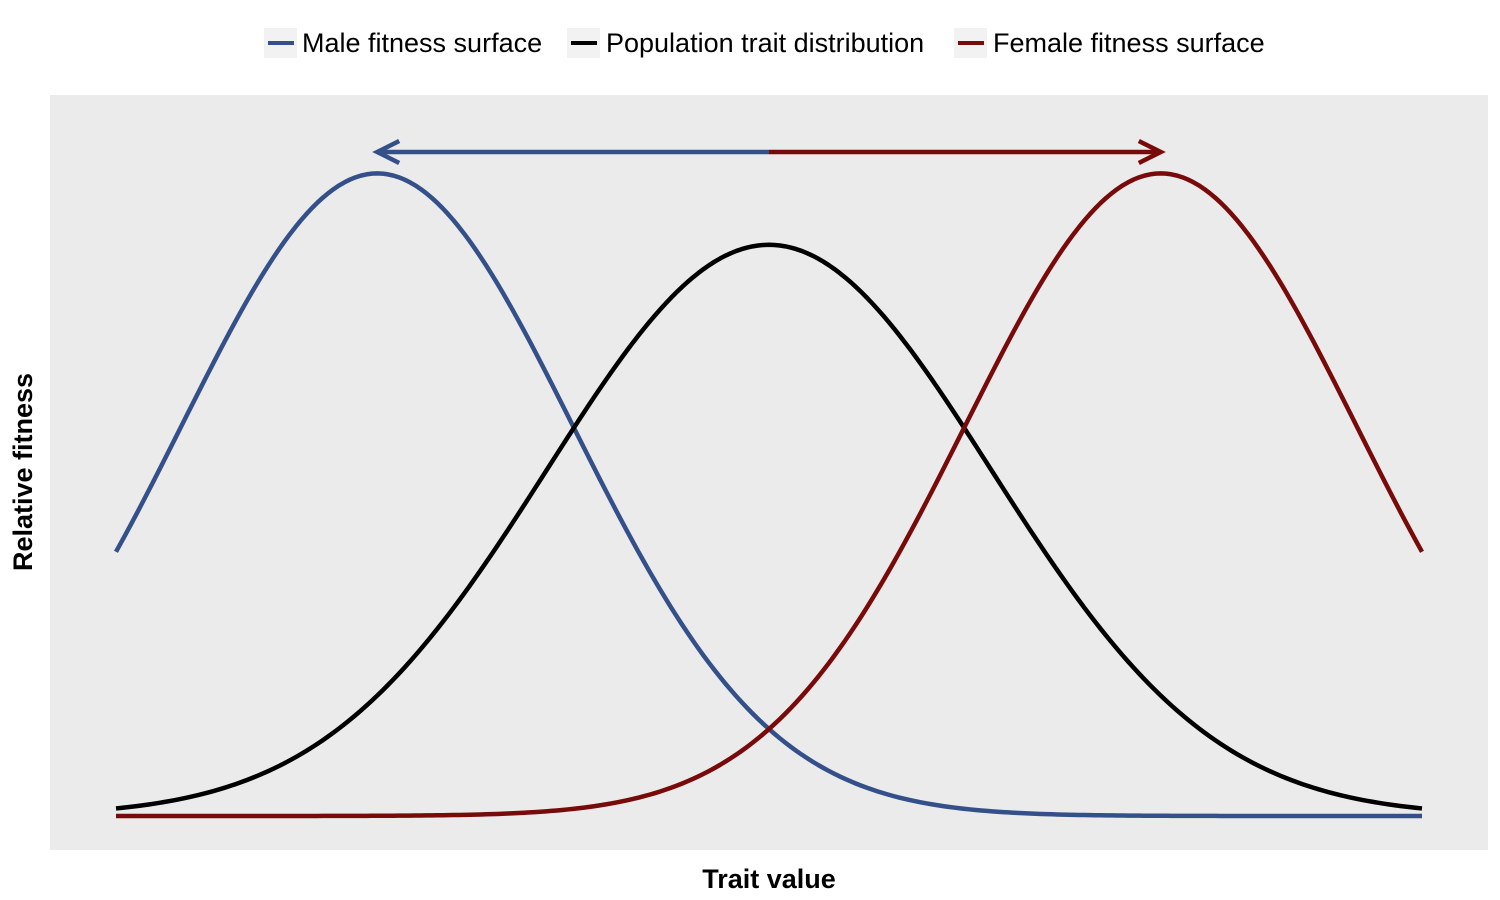 This screenshot has width=1500, height=900. I want to click on female-selection-arrow, so click(967, 151).